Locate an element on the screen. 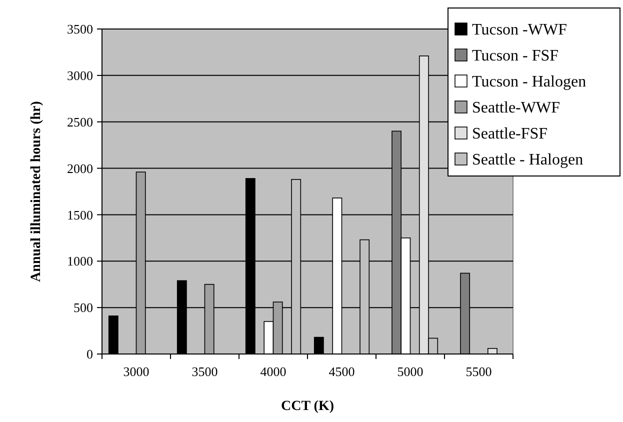 The height and width of the screenshot is (422, 623). x-tick-label: 4000 is located at coordinates (273, 371).